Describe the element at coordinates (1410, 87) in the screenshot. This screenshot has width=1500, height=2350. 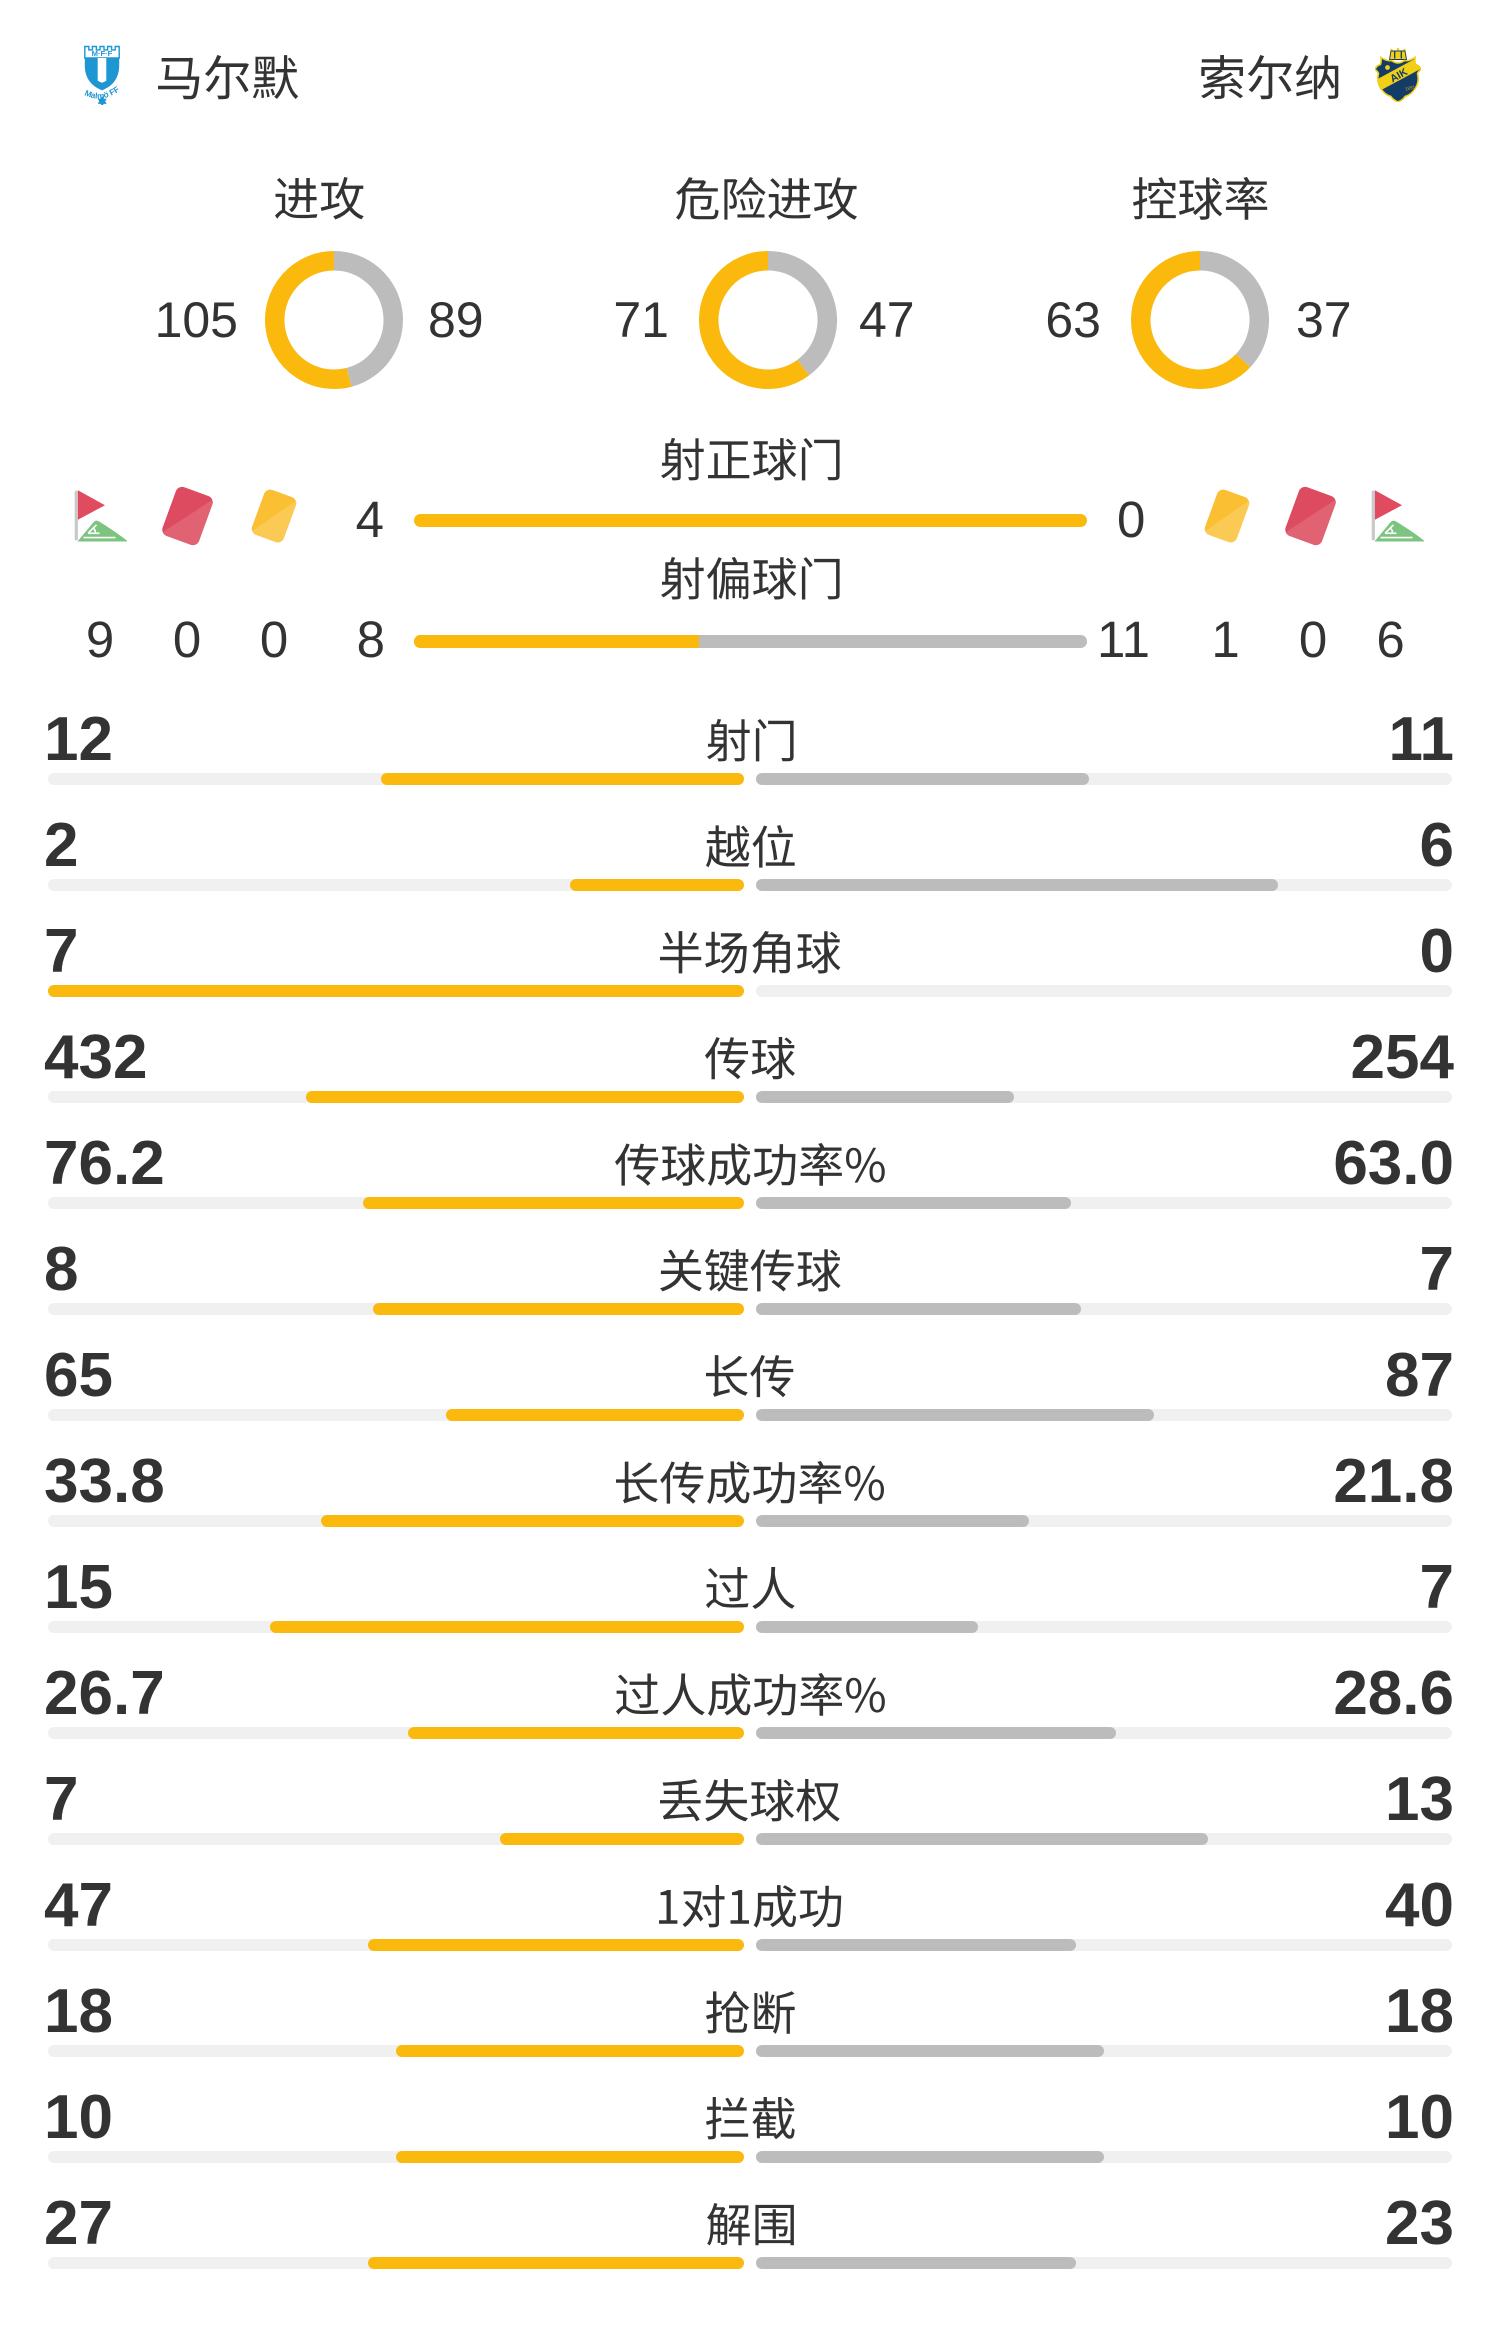
I see `svg-text: 1891` at that location.